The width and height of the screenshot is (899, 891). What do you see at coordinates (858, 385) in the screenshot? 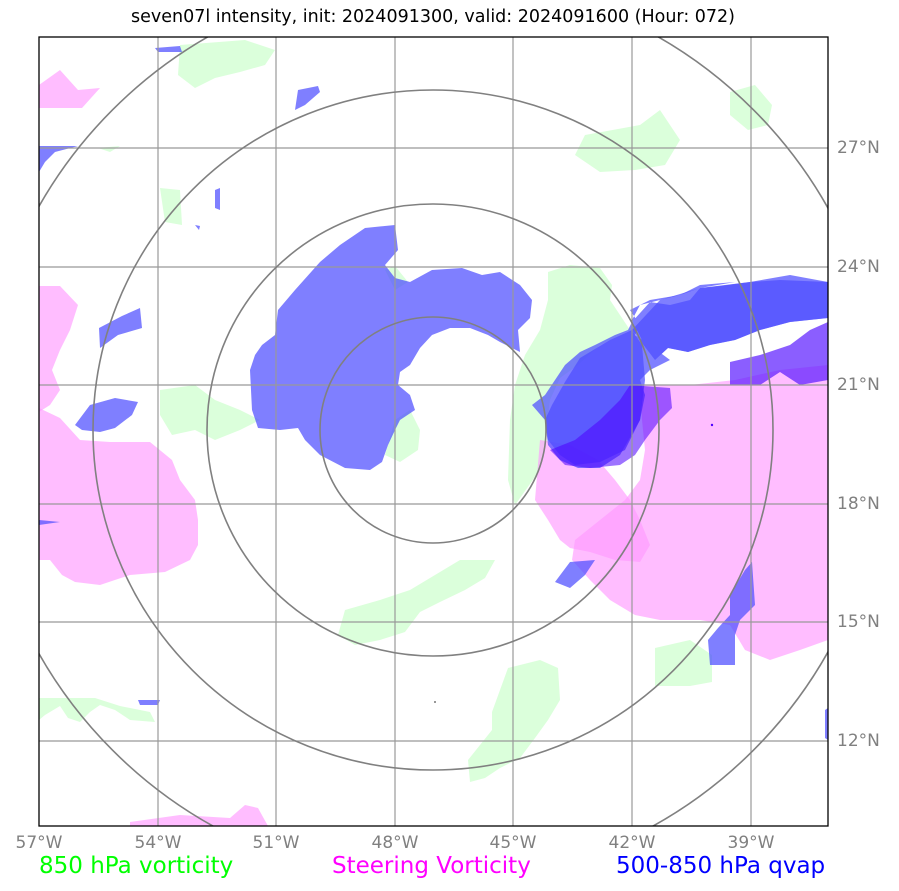
I see `lat-label: 21°N` at bounding box center [858, 385].